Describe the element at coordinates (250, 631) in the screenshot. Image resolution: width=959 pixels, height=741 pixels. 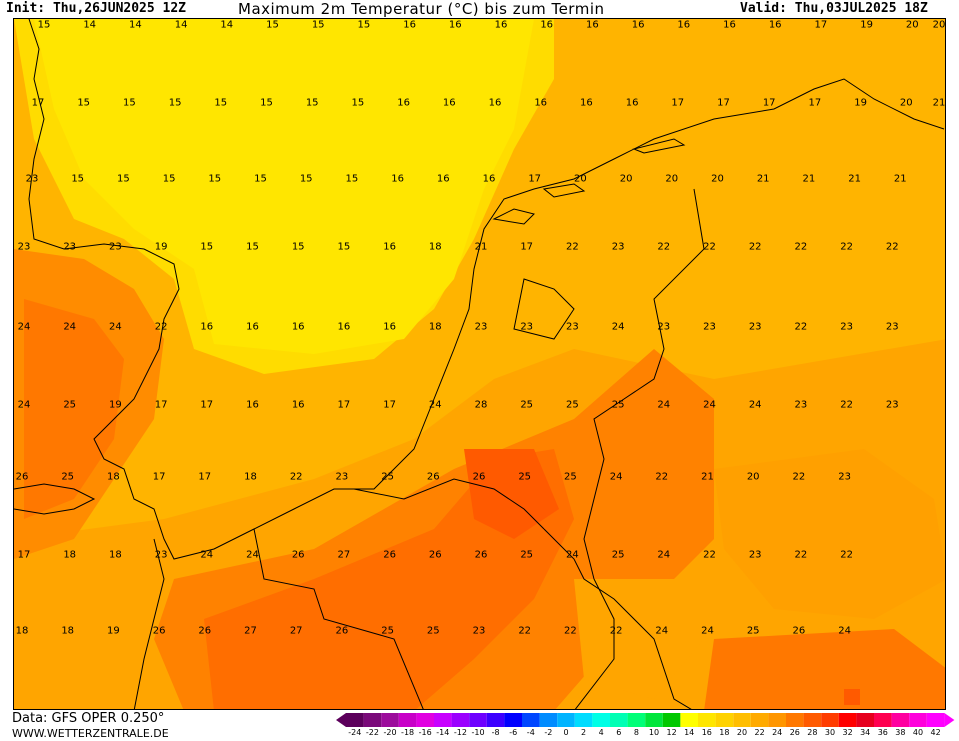
I see `temperature-value: 27` at that location.